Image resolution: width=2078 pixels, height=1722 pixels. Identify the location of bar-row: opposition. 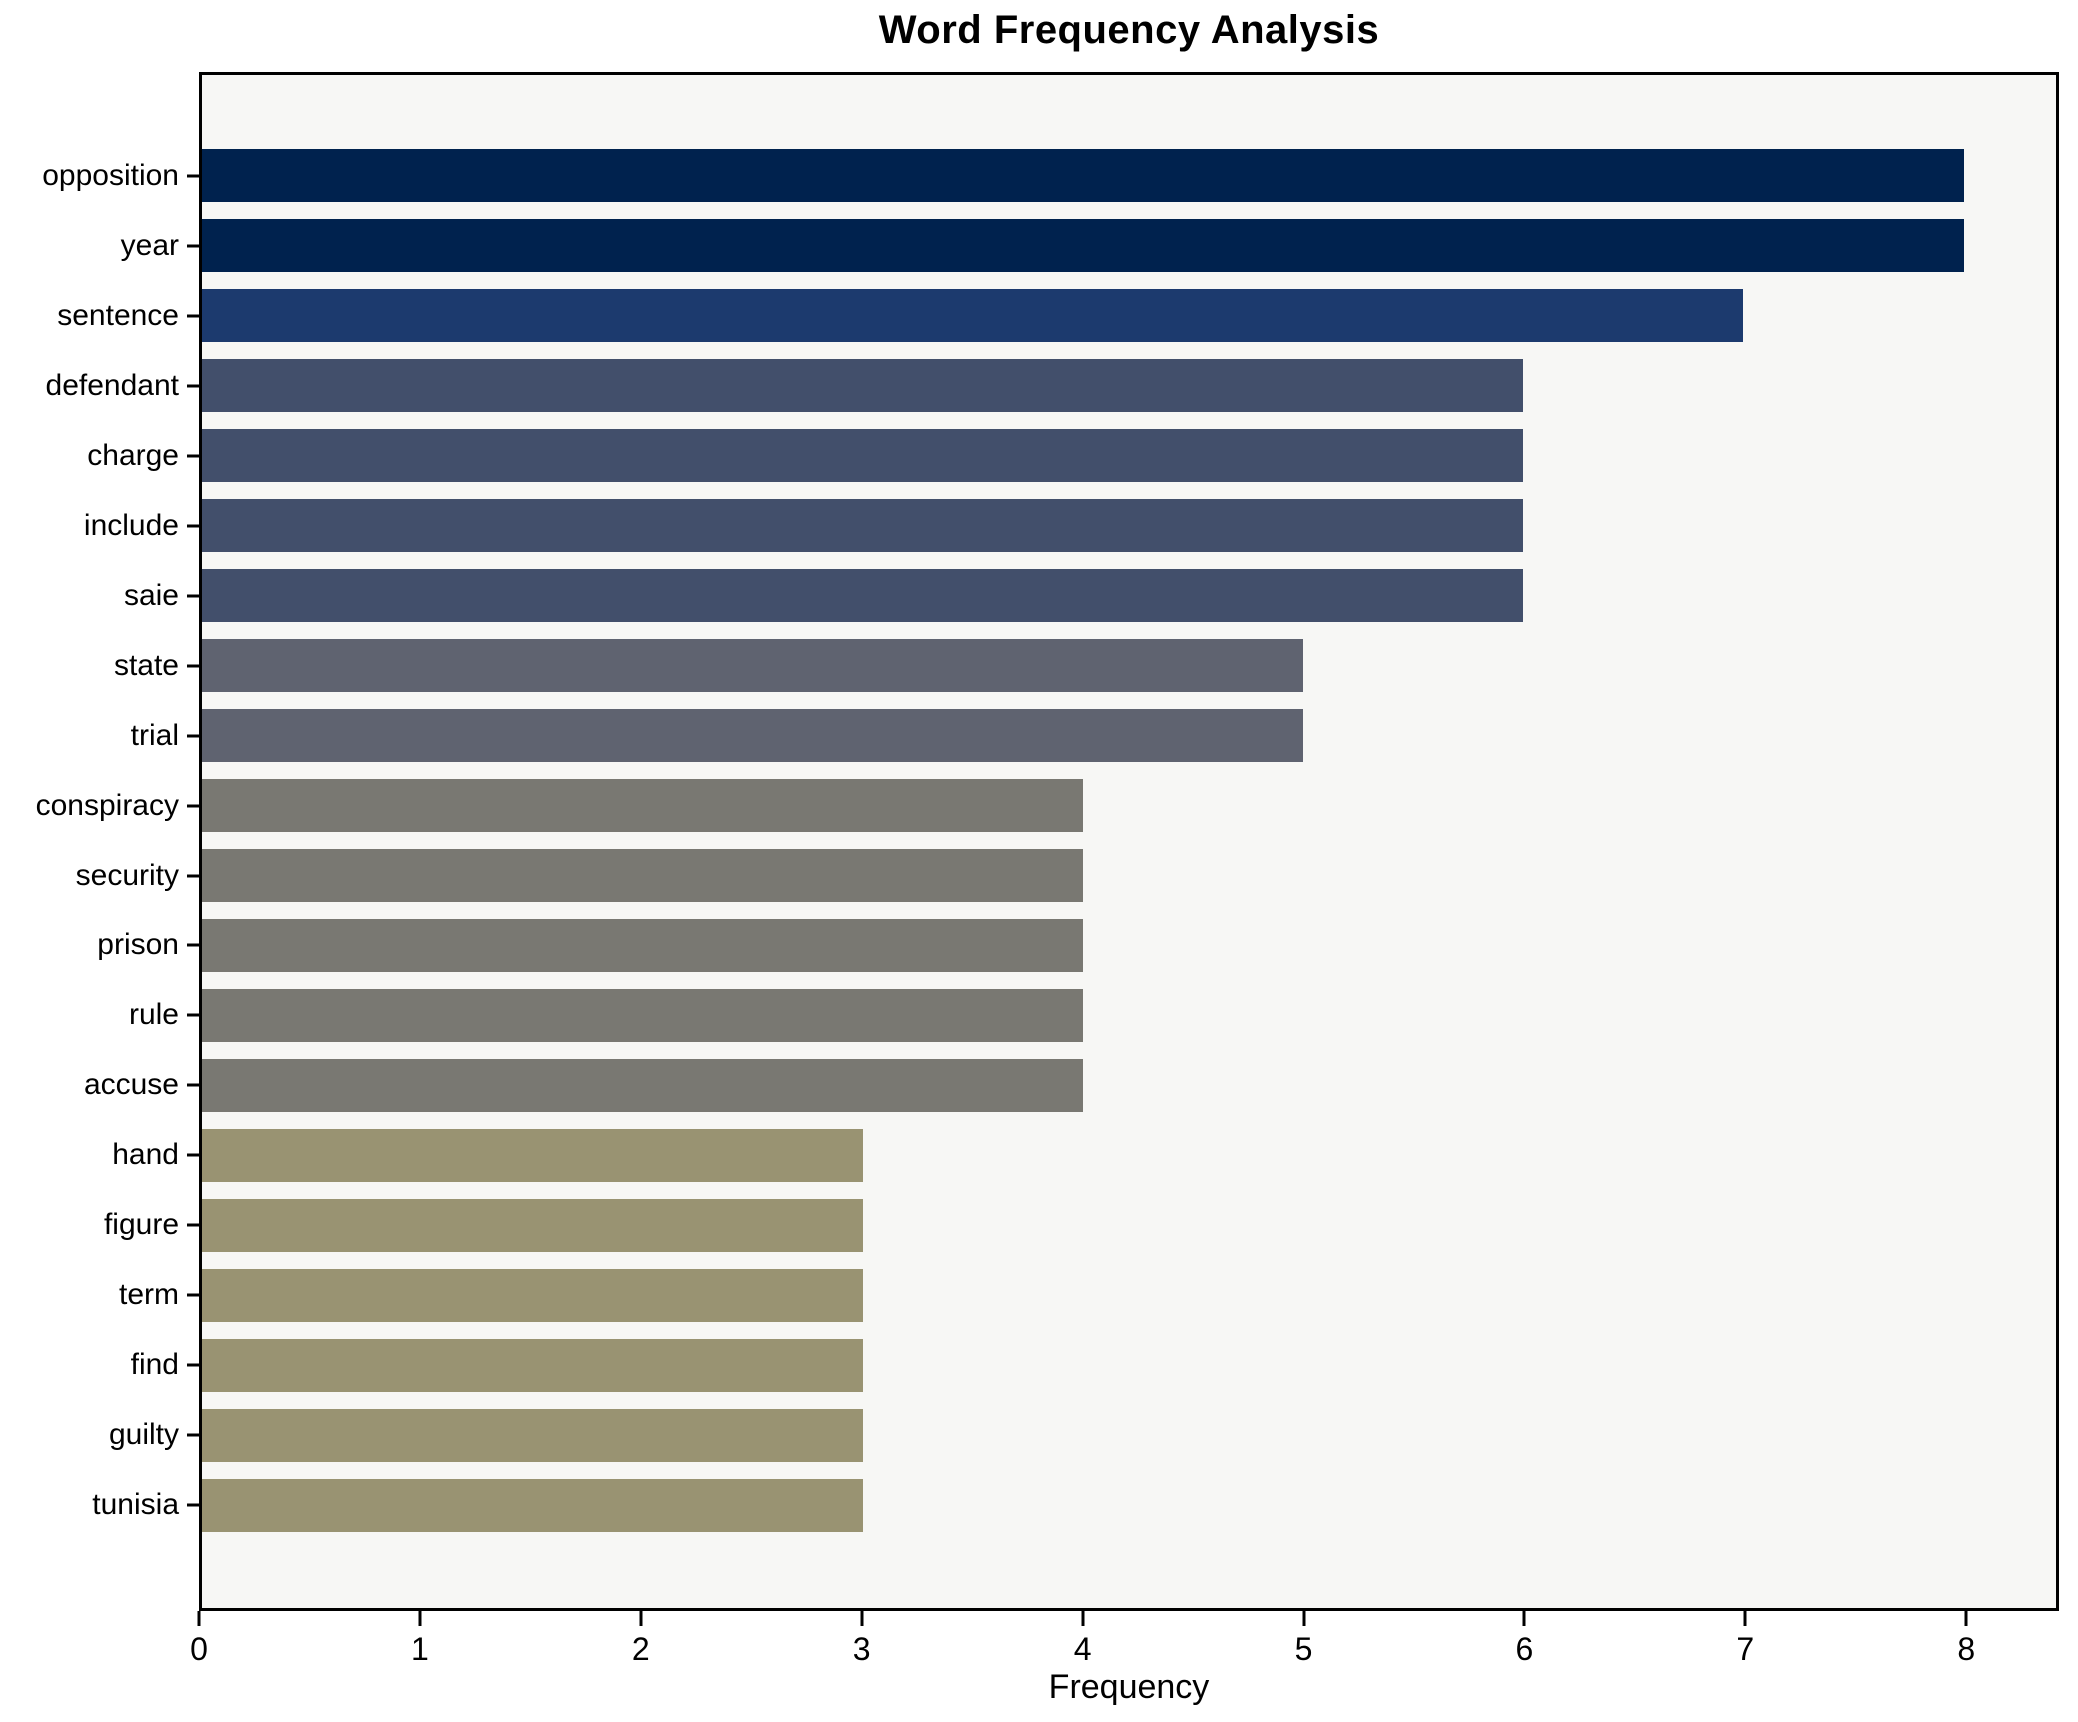
(1049, 176).